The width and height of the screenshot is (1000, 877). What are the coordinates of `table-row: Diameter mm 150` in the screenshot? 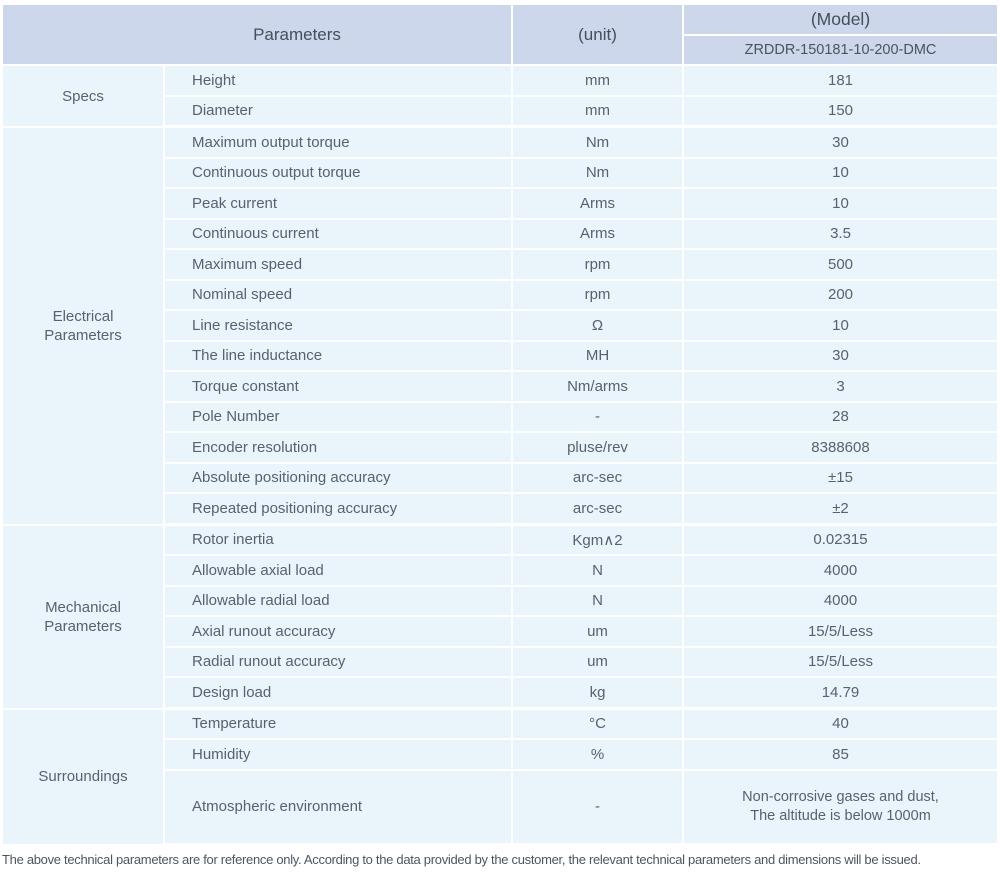 It's located at (500, 112).